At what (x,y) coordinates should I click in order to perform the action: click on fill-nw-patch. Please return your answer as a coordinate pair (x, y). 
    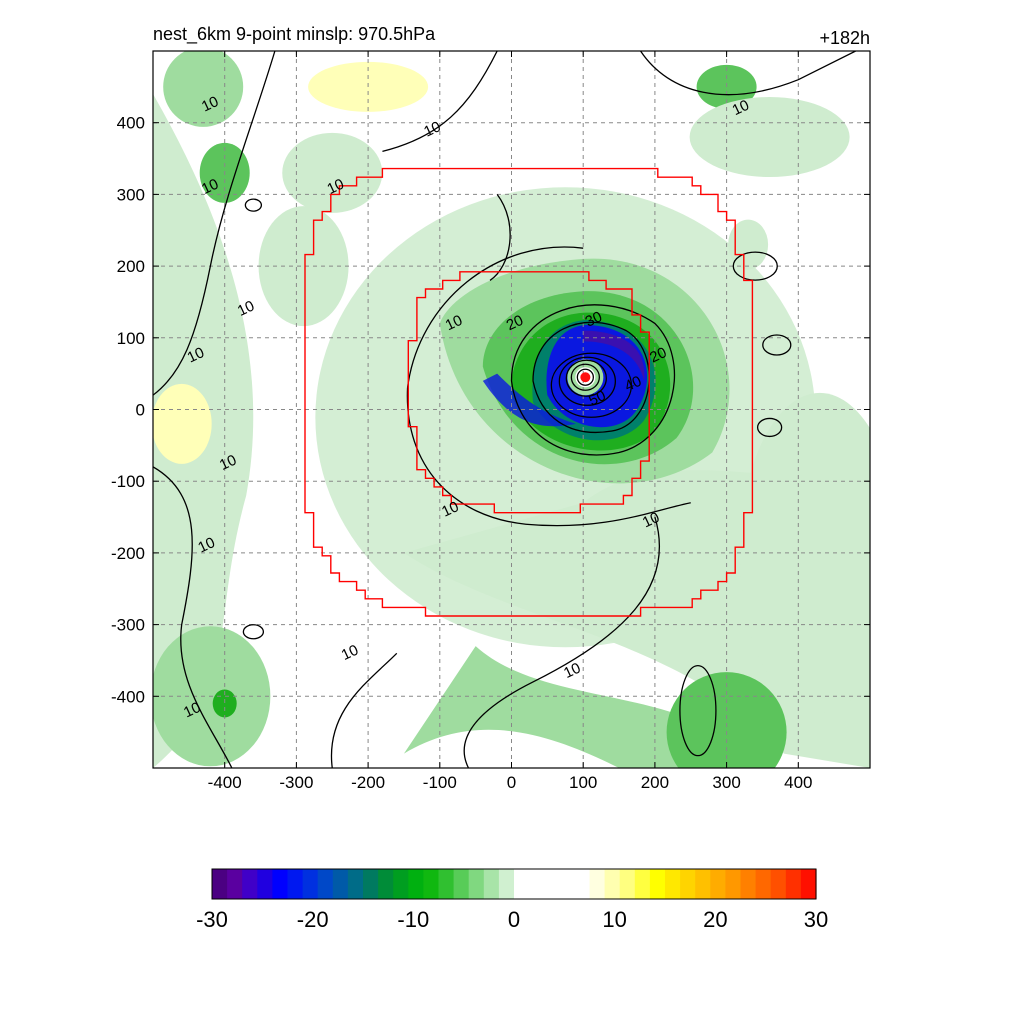
    Looking at the image, I should click on (303, 266).